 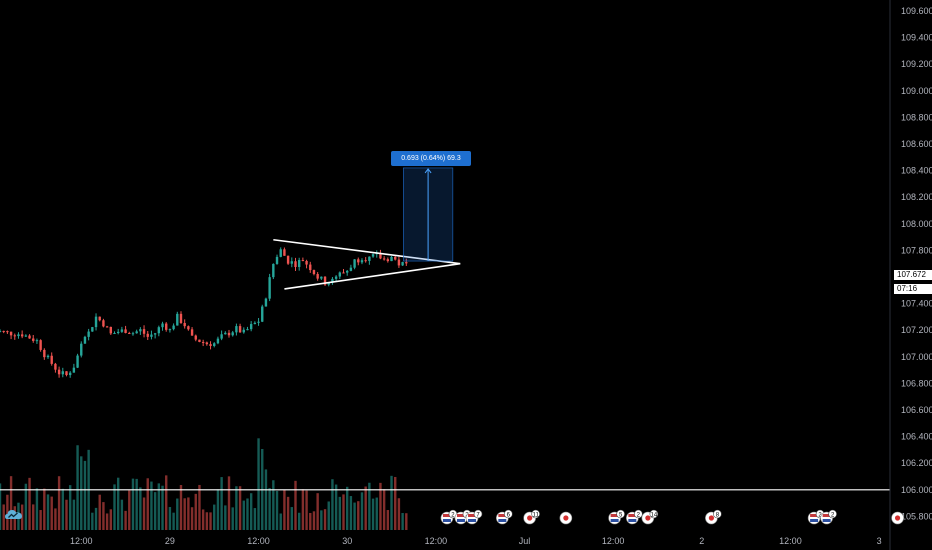 What do you see at coordinates (916, 224) in the screenshot?
I see `price-tick-label: 108.000` at bounding box center [916, 224].